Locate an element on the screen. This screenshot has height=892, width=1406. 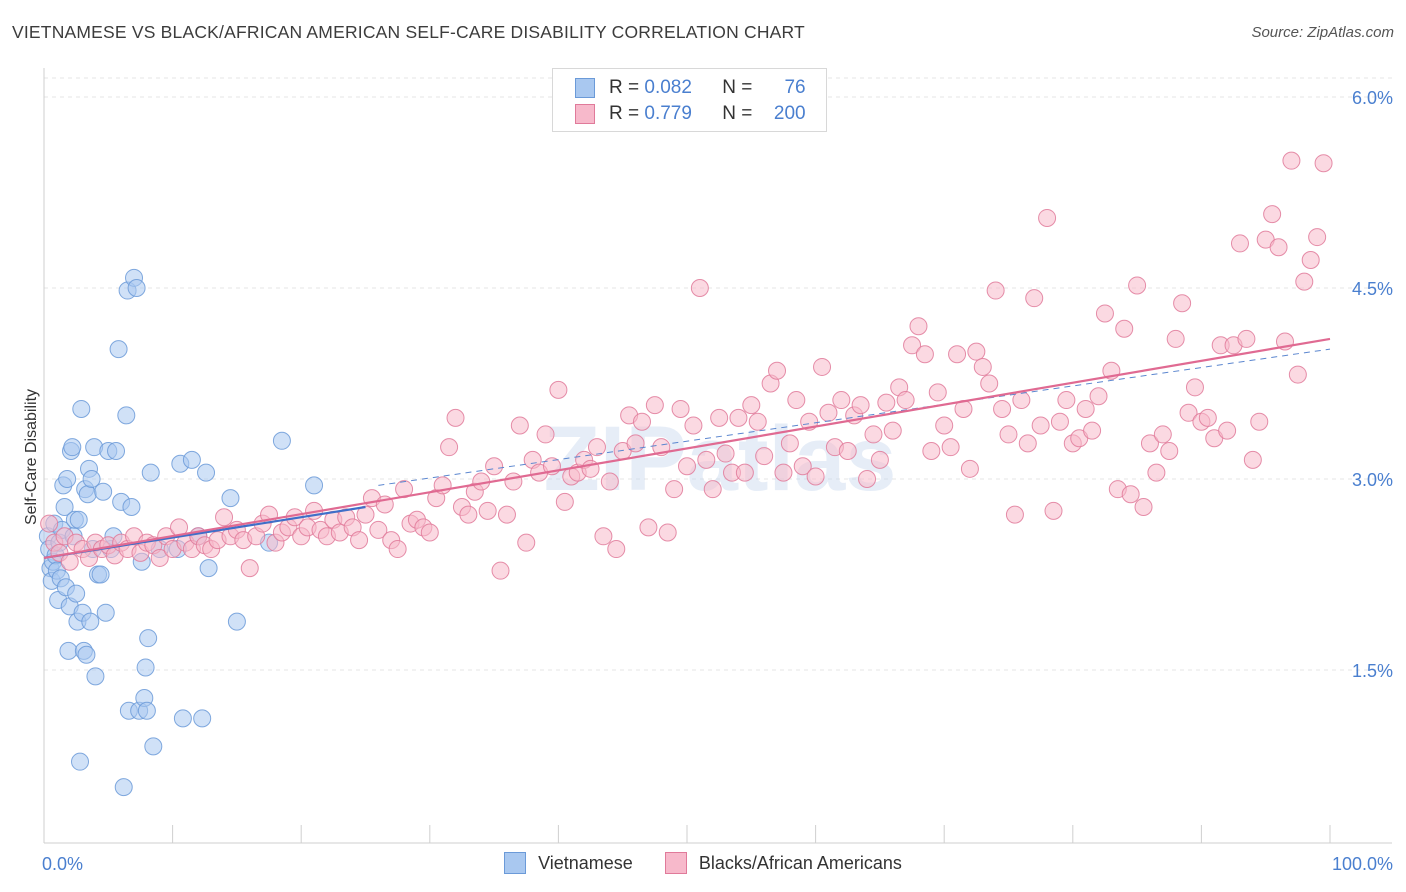
legend-swatch-vietnamese is located at coordinates (585, 88).